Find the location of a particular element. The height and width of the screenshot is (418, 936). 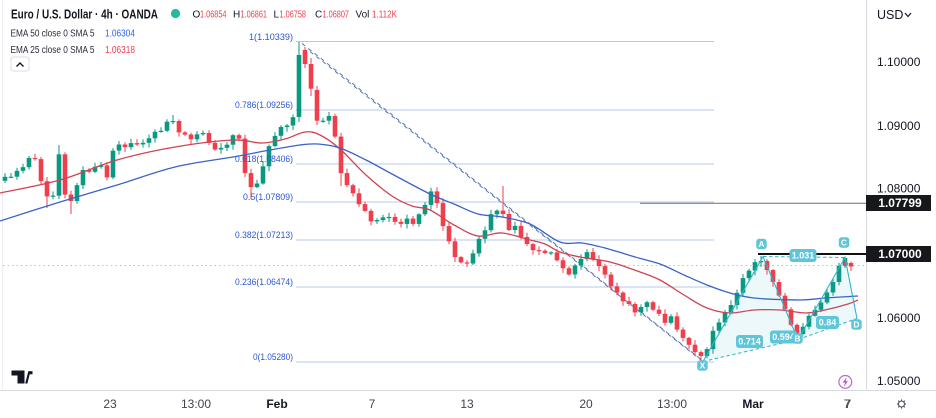

svg-text: 0.382(1.07213) is located at coordinates (264, 235).